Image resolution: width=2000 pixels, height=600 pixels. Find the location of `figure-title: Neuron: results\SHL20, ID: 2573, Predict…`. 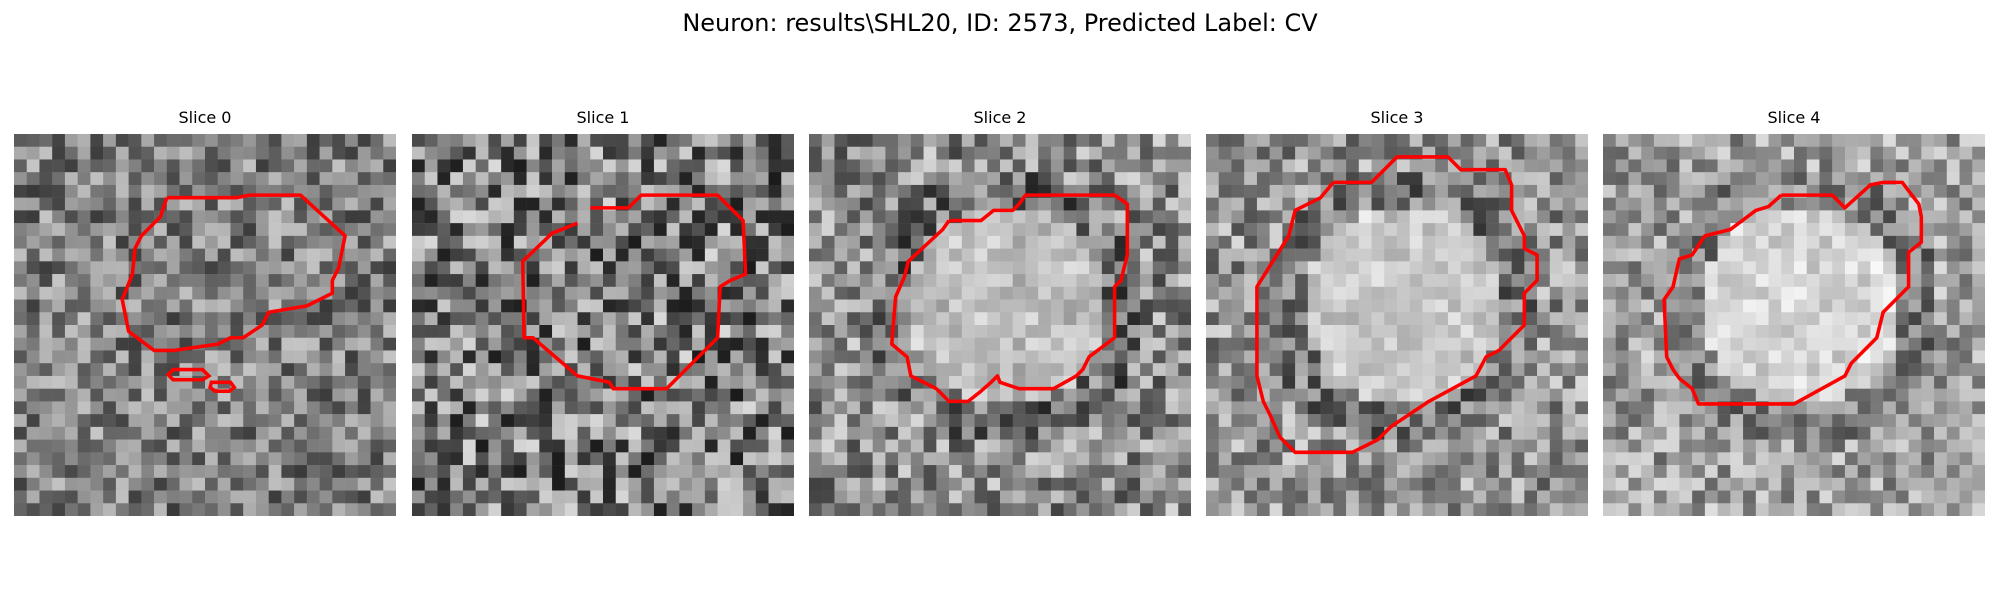

figure-title: Neuron: results\SHL20, ID: 2573, Predict… is located at coordinates (1000, 23).